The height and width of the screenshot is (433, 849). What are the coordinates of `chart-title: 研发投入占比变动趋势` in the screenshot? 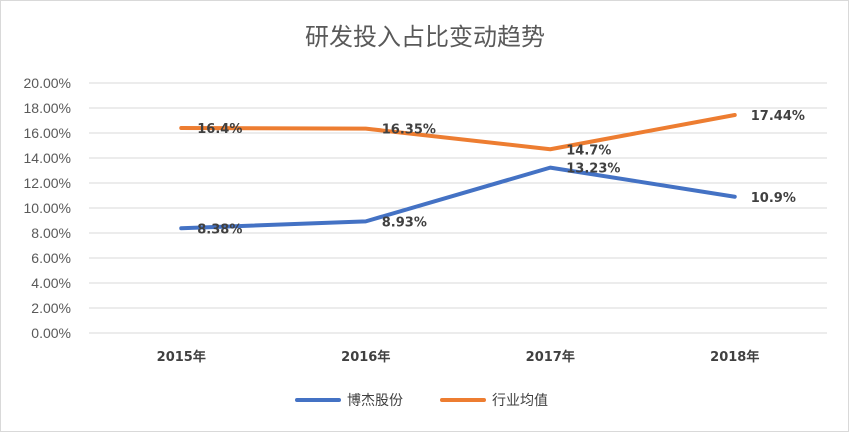 It's located at (425, 37).